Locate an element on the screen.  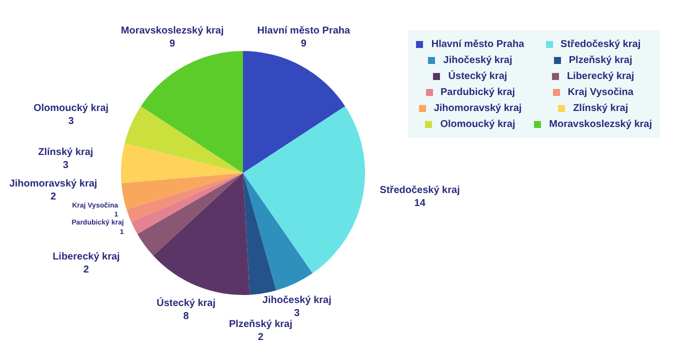
slice-label: Plzeňský kraj is located at coordinates (261, 324).